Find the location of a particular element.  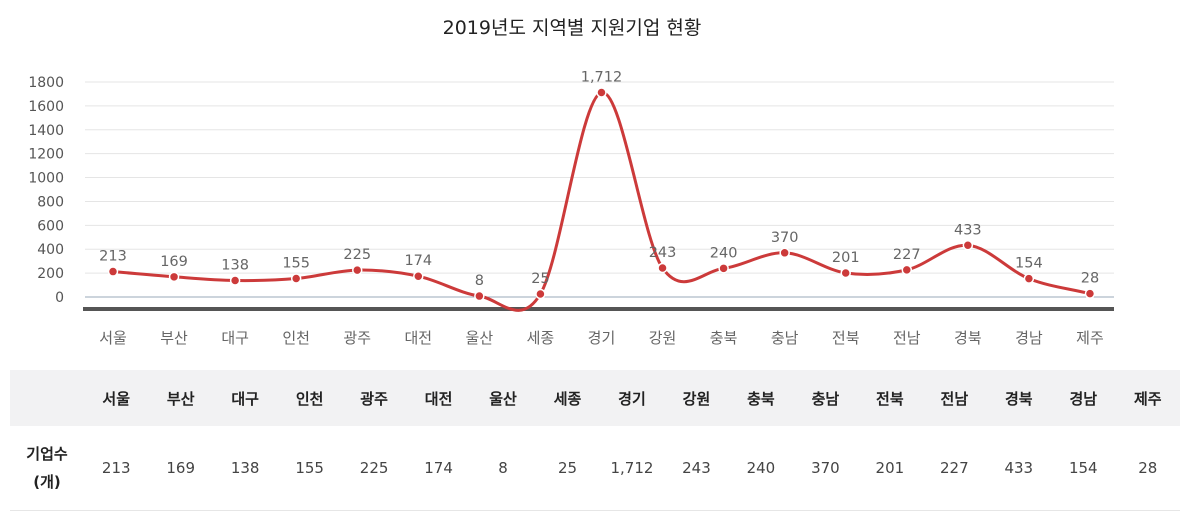

table-cell: 227 is located at coordinates (954, 467).